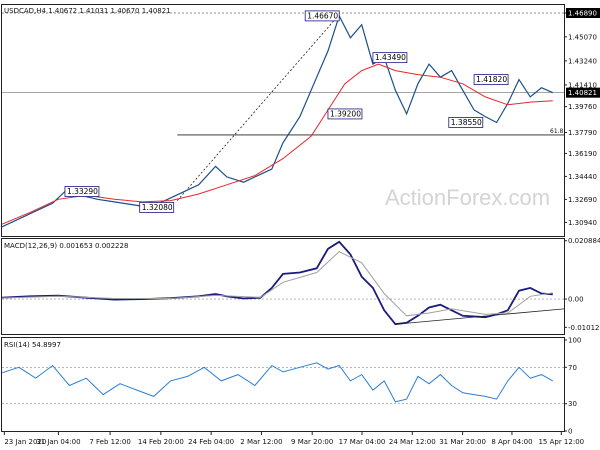  What do you see at coordinates (467, 197) in the screenshot?
I see `watermark: ActionForex.com` at bounding box center [467, 197].